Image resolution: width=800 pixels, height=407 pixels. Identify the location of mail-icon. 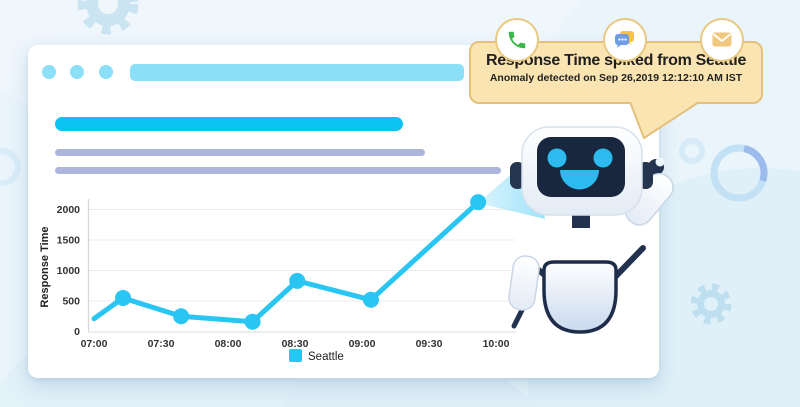
(722, 40).